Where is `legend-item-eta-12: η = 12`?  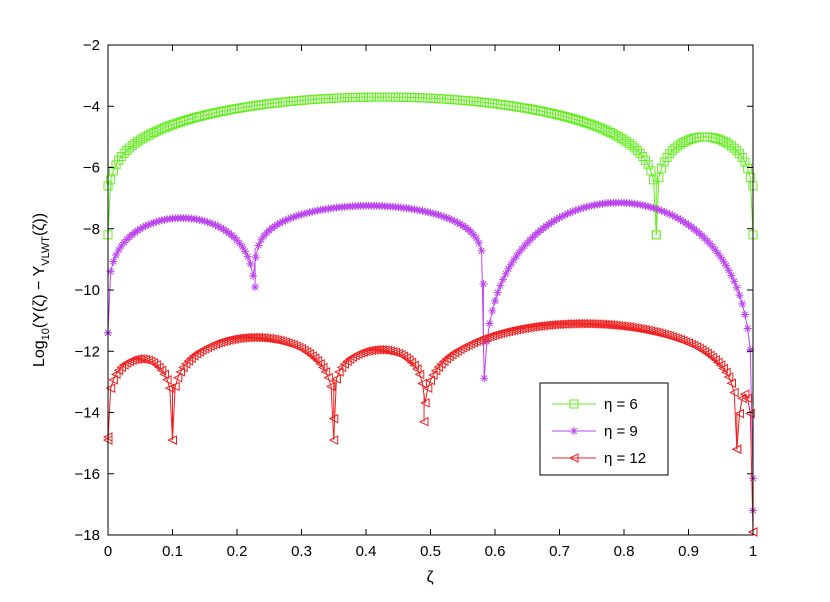 legend-item-eta-12: η = 12 is located at coordinates (599, 458).